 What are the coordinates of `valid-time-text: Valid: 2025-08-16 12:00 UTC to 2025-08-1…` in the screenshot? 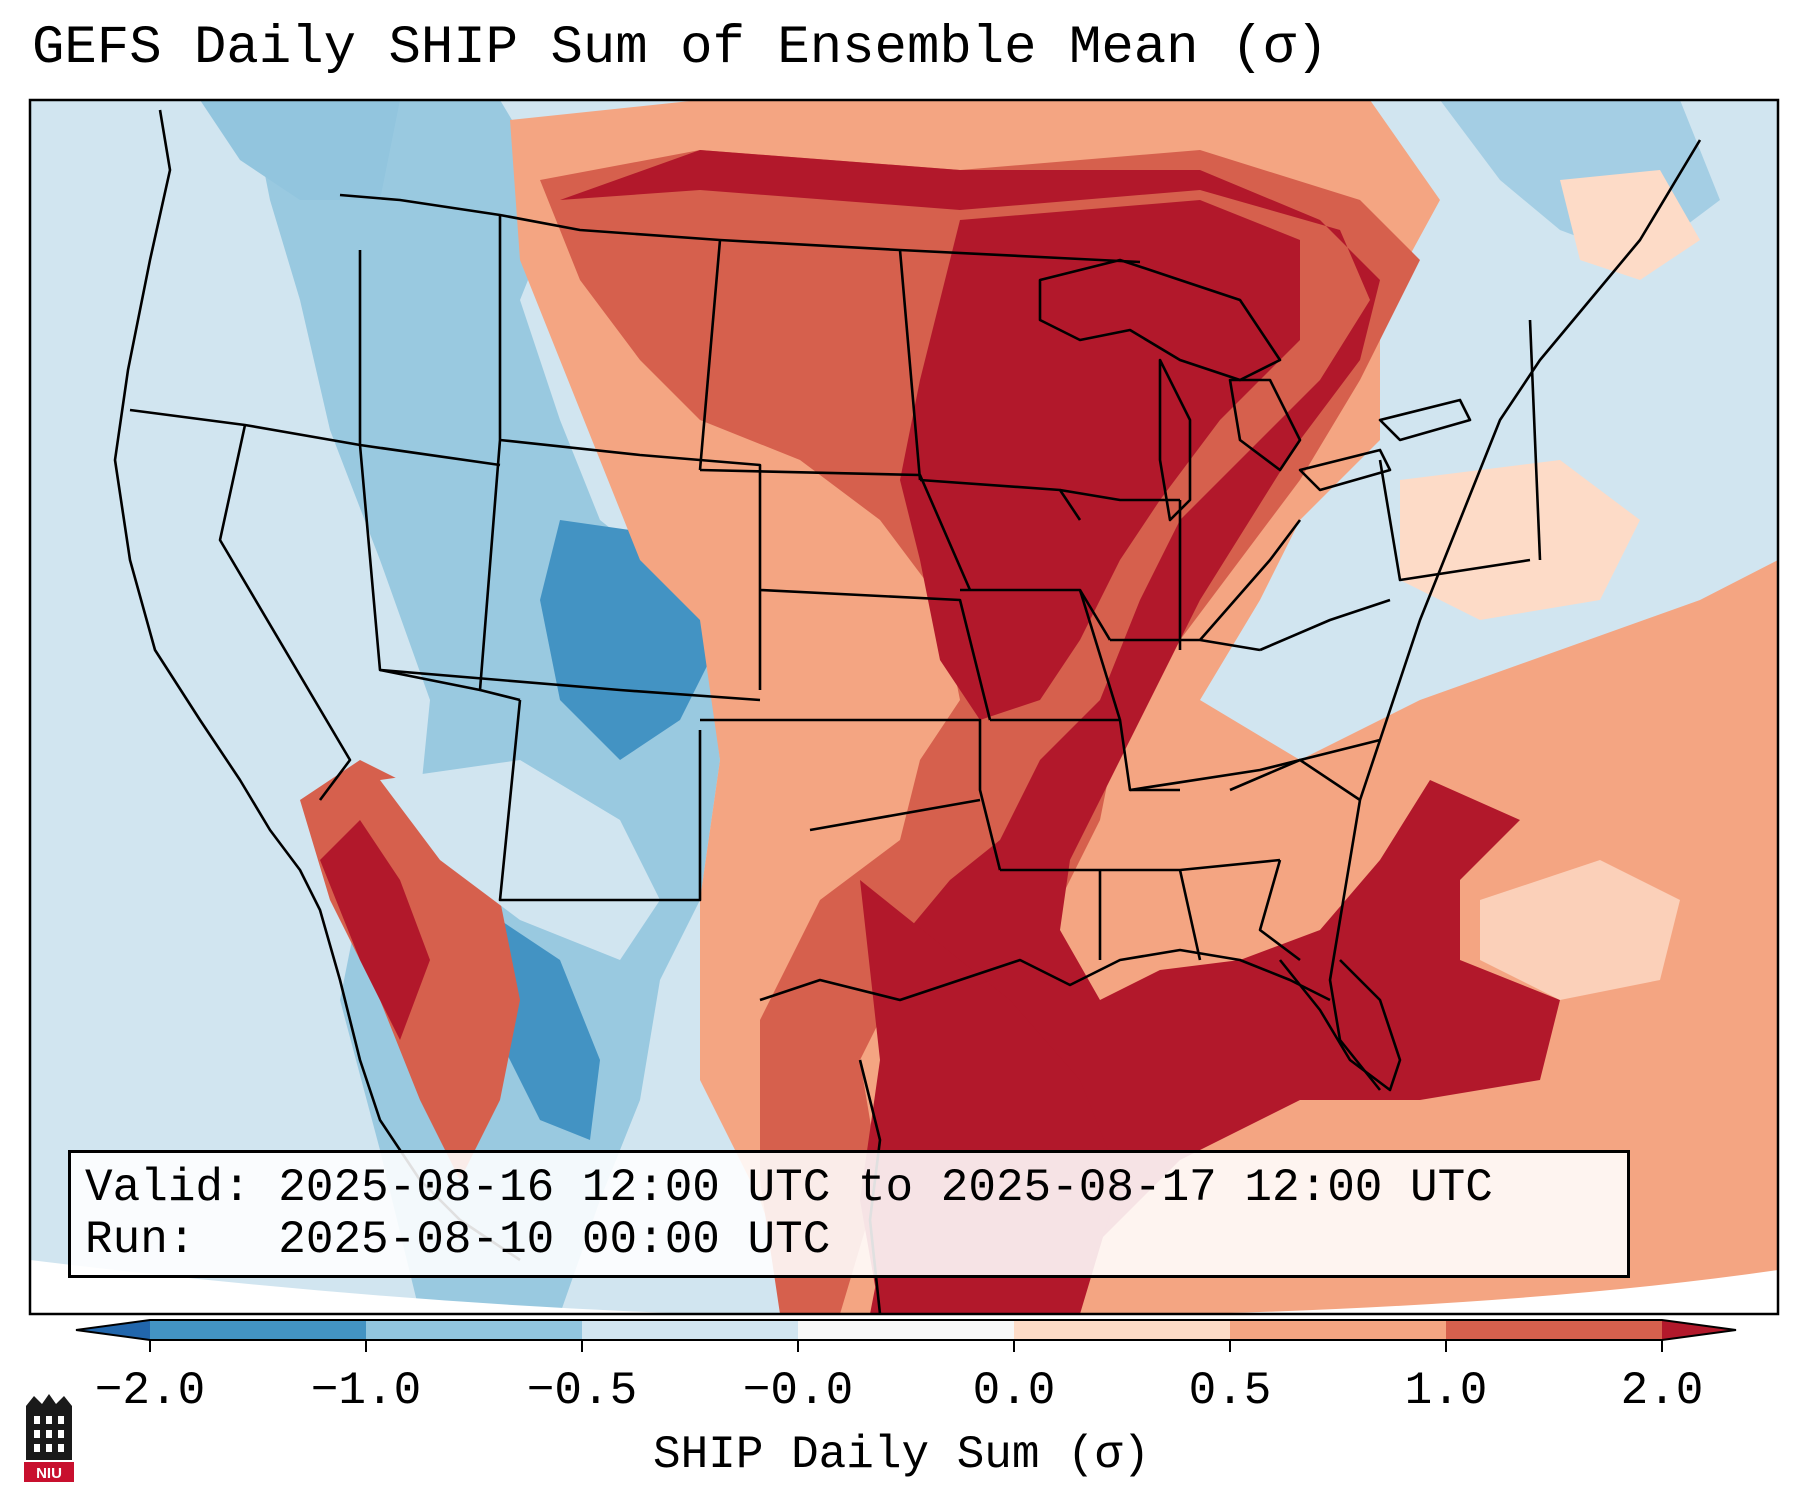 It's located at (789, 1188).